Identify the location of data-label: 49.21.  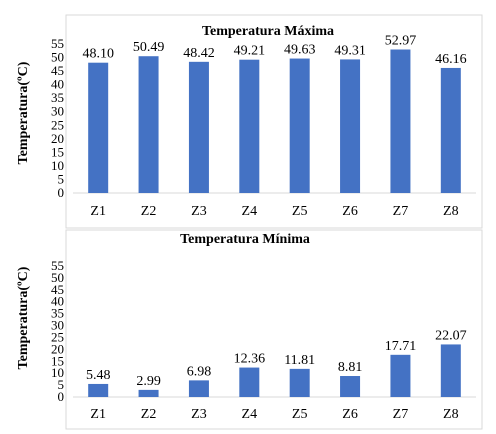
(250, 51).